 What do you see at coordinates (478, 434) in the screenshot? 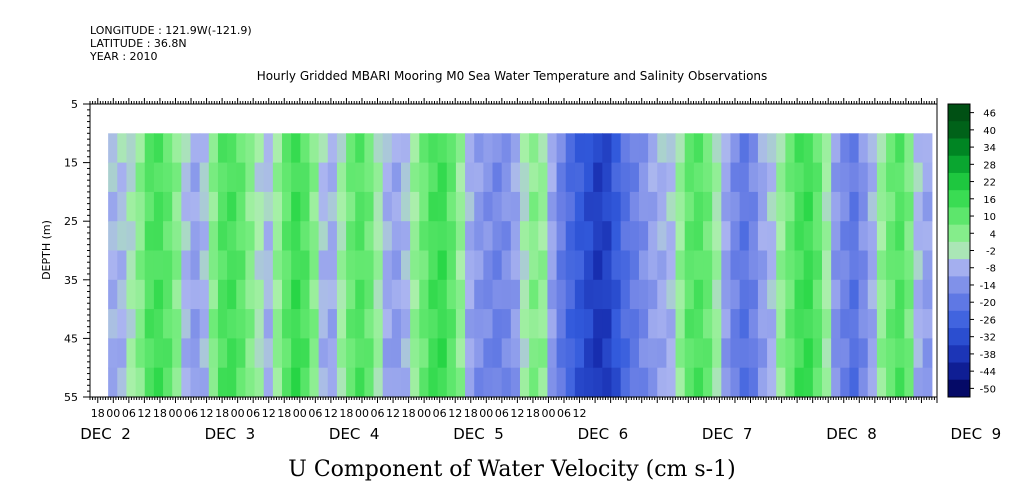
I see `day-label: DEC 5` at bounding box center [478, 434].